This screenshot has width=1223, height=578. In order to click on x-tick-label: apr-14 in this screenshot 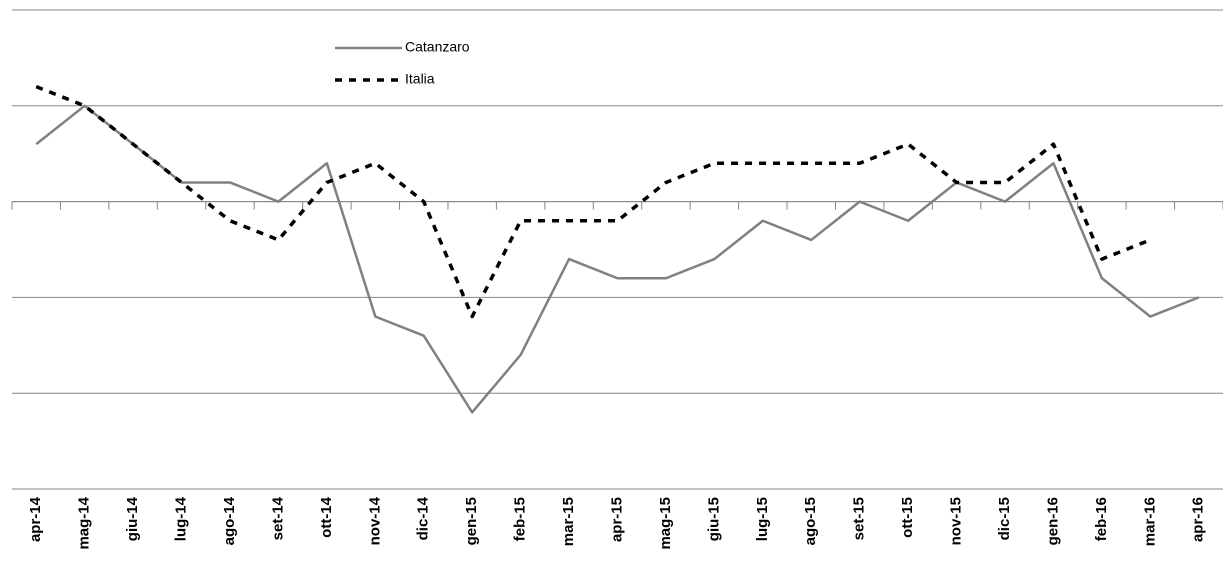, I will do `click(35, 519)`.